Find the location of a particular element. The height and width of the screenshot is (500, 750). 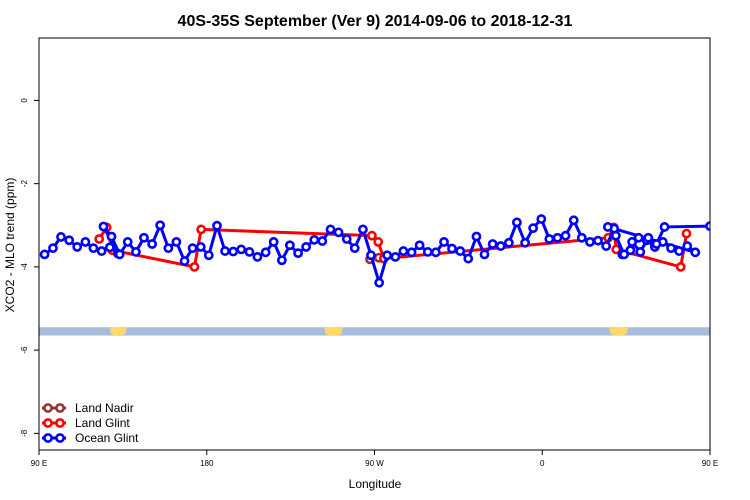

x-tick-label: 0 is located at coordinates (542, 463).